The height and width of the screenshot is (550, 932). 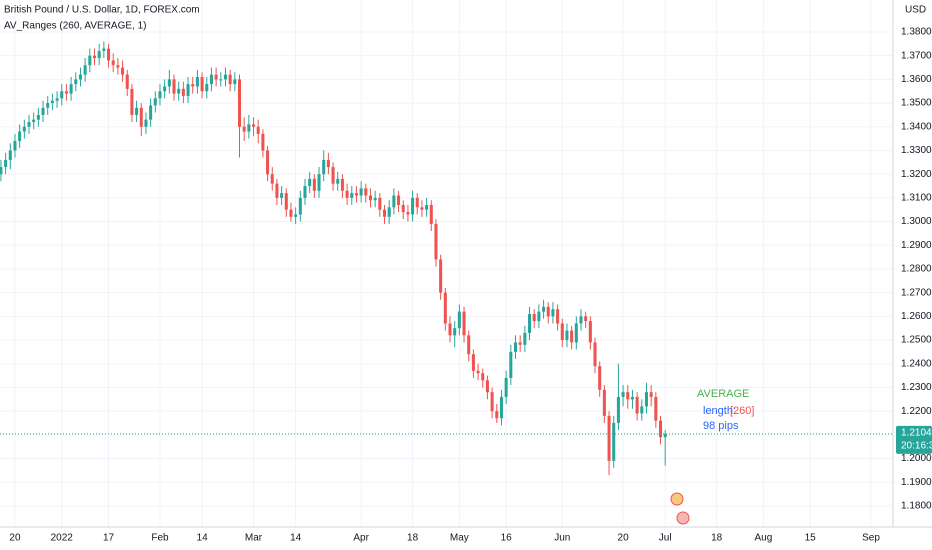 I want to click on y-tick-label: 1.19000, so click(x=916, y=482).